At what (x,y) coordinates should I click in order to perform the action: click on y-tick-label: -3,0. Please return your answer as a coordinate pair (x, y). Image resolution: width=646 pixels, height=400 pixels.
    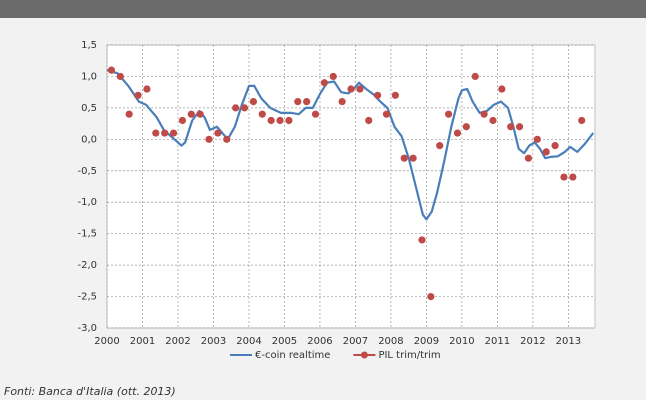
    Looking at the image, I should click on (87, 328).